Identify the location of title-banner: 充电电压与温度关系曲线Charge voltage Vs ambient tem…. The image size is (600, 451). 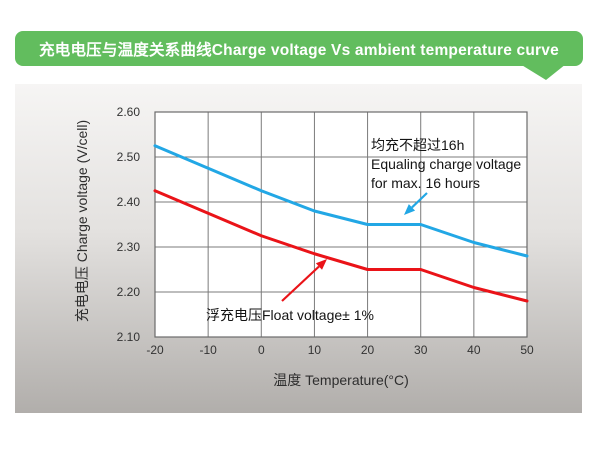
(299, 48).